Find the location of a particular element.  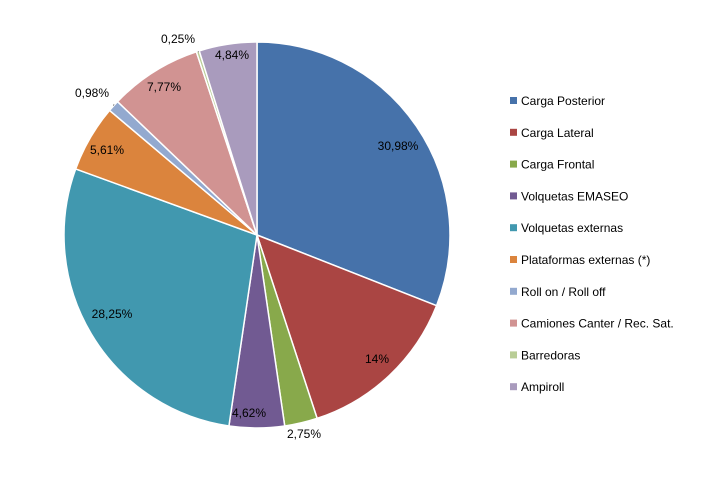

legend-label-3: Carga Frontal is located at coordinates (557, 165).